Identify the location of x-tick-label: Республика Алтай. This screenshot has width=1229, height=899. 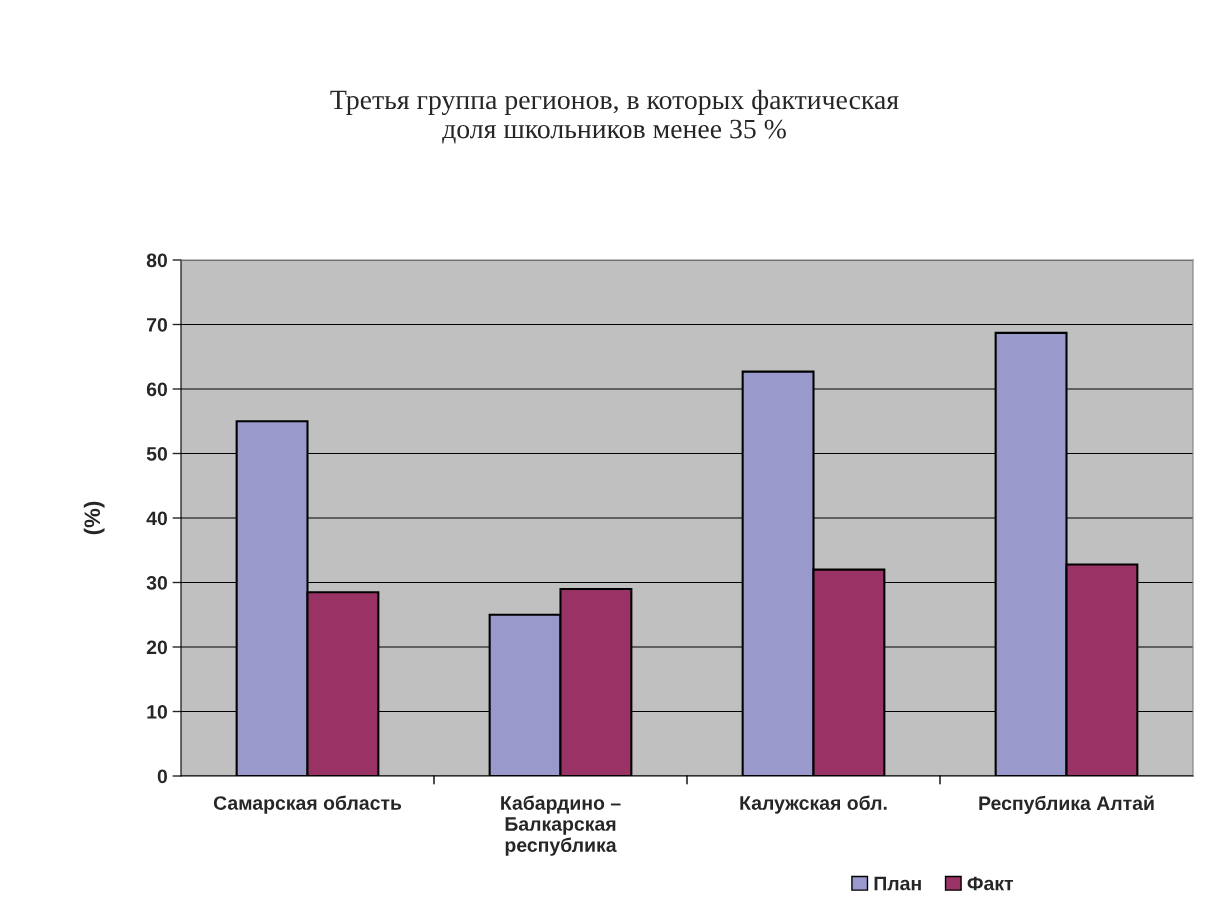
(1066, 804).